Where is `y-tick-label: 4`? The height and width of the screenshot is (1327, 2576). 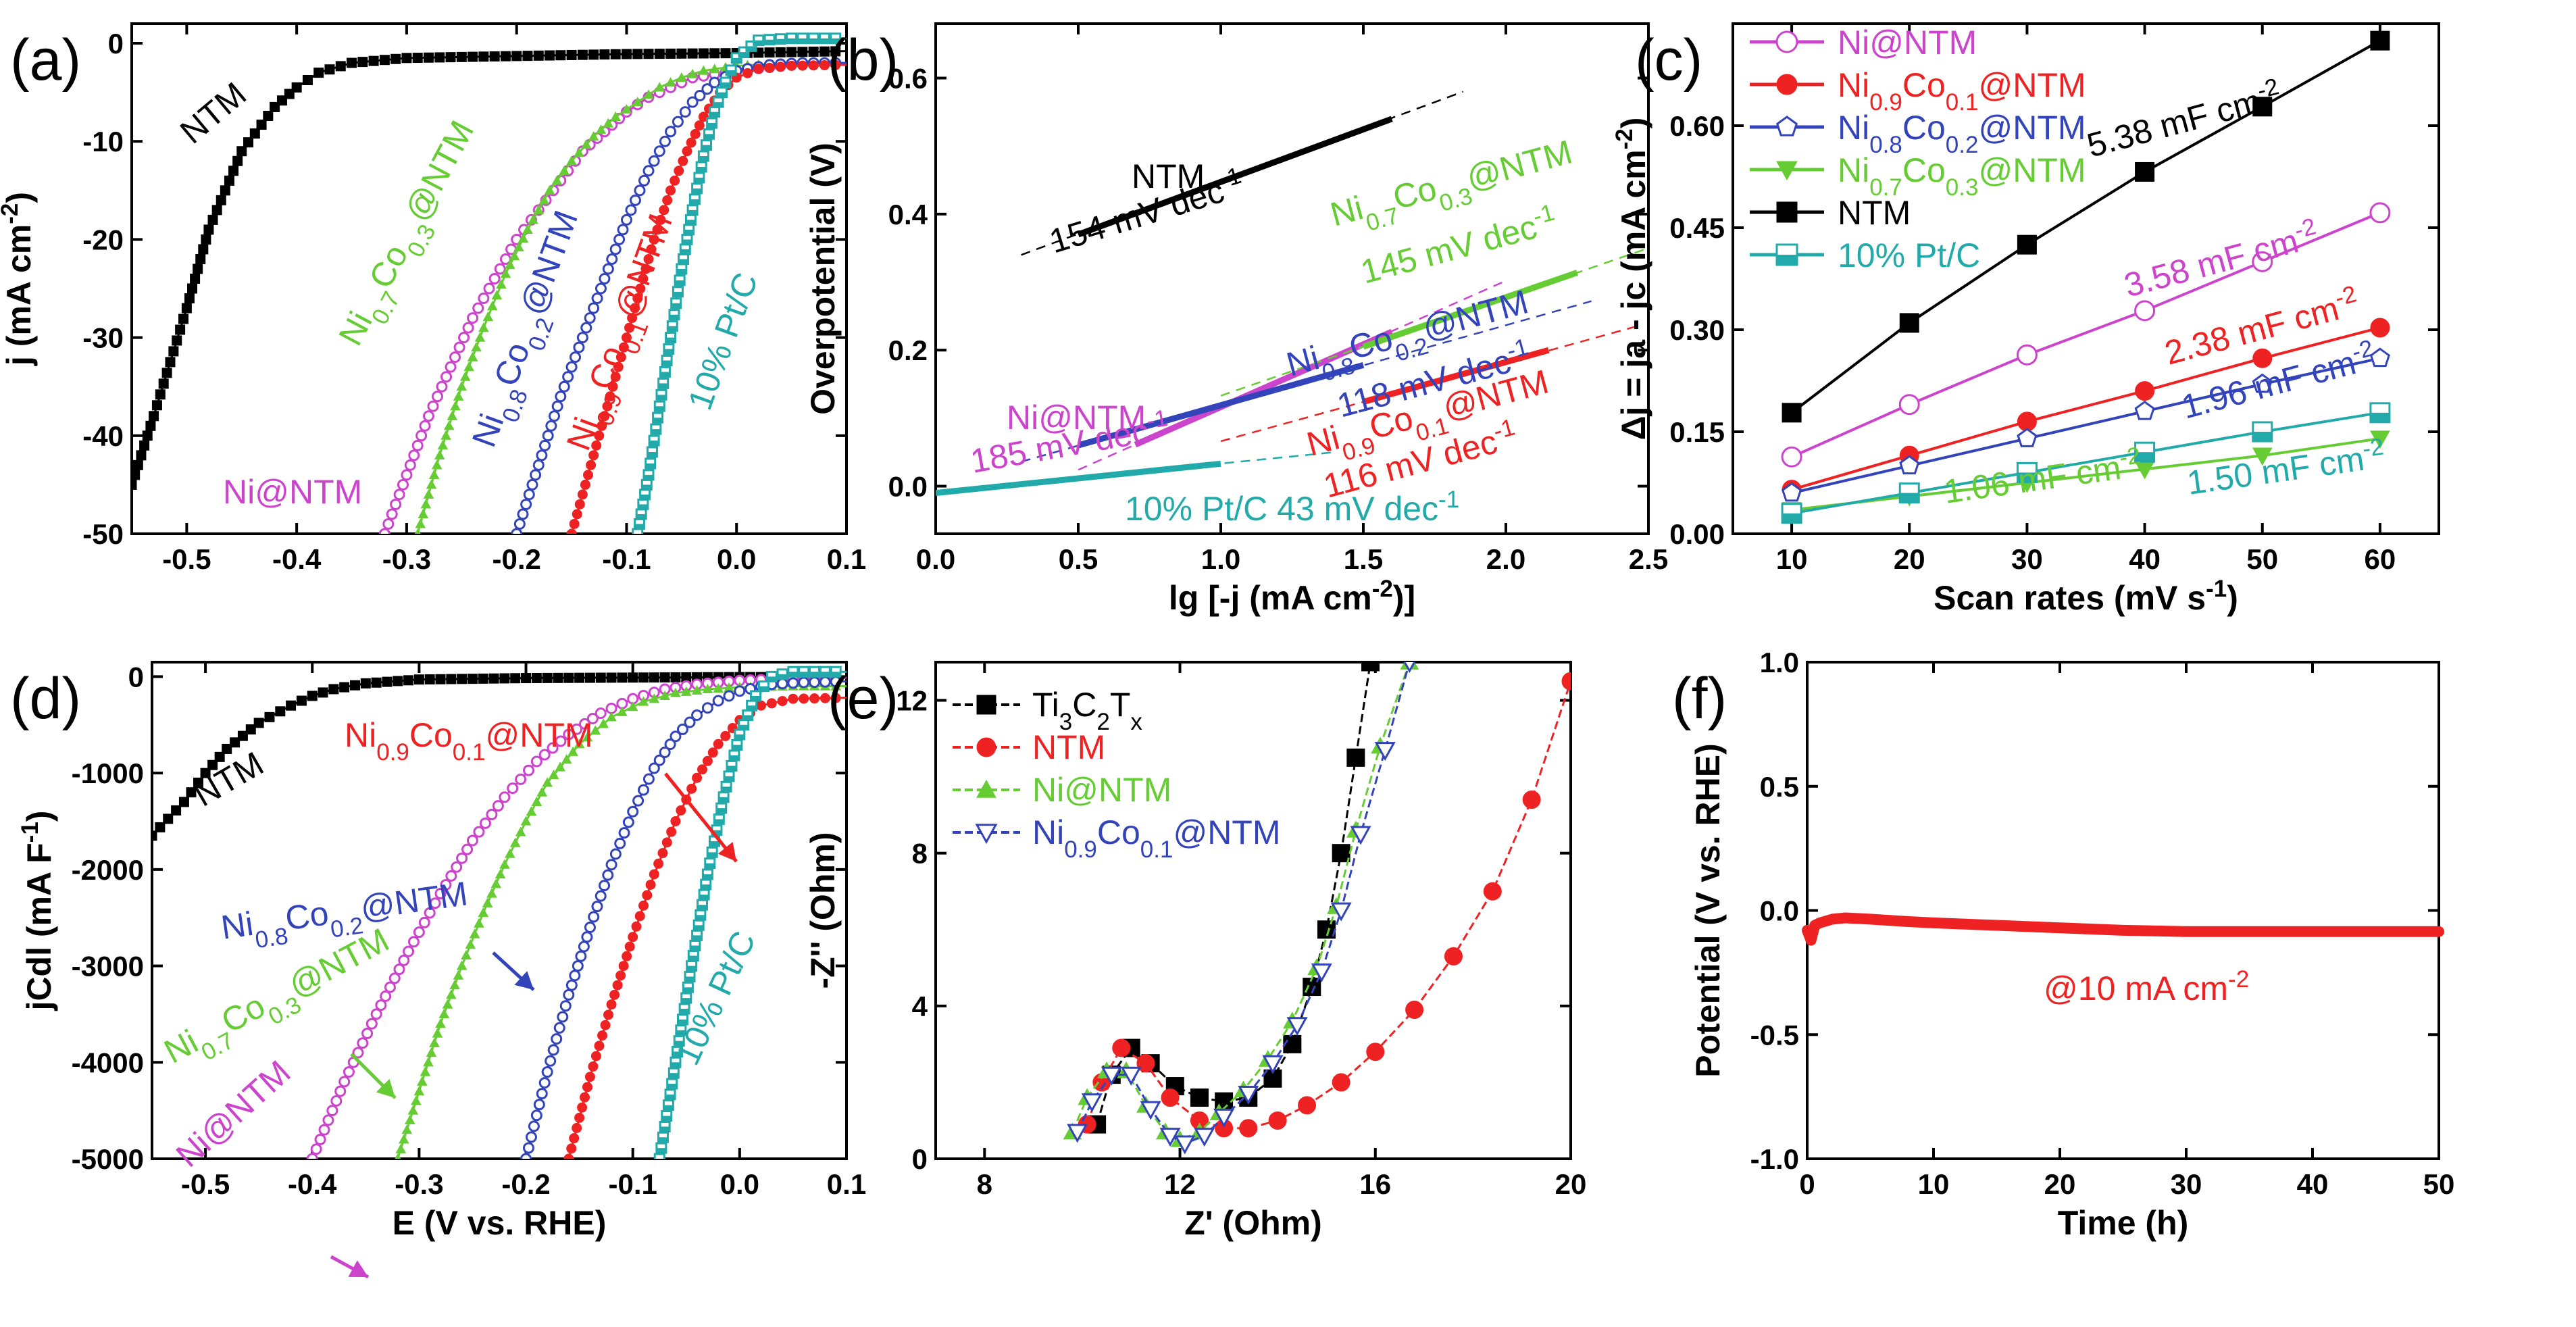 y-tick-label: 4 is located at coordinates (920, 1006).